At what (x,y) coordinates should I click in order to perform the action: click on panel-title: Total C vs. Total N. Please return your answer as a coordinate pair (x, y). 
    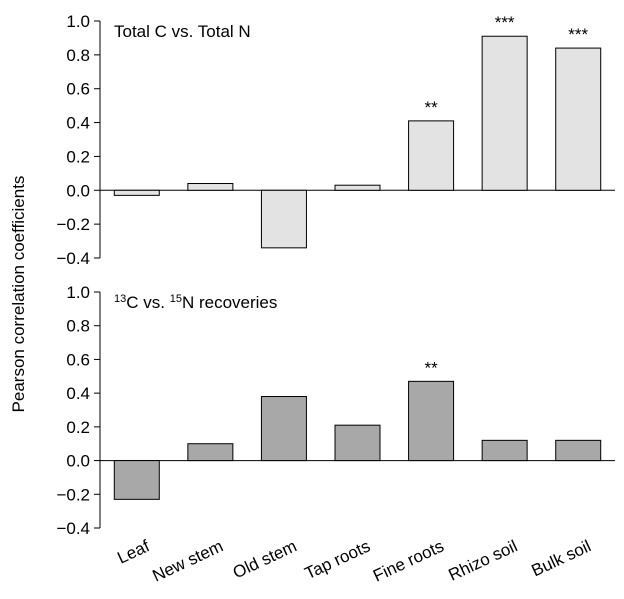
    Looking at the image, I should click on (182, 31).